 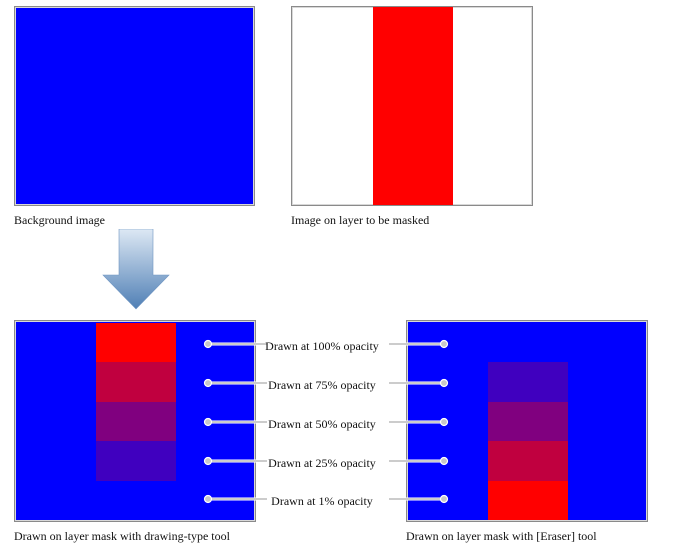 I want to click on label-opacity-25: Drawn at 25% opacity, so click(x=322, y=463).